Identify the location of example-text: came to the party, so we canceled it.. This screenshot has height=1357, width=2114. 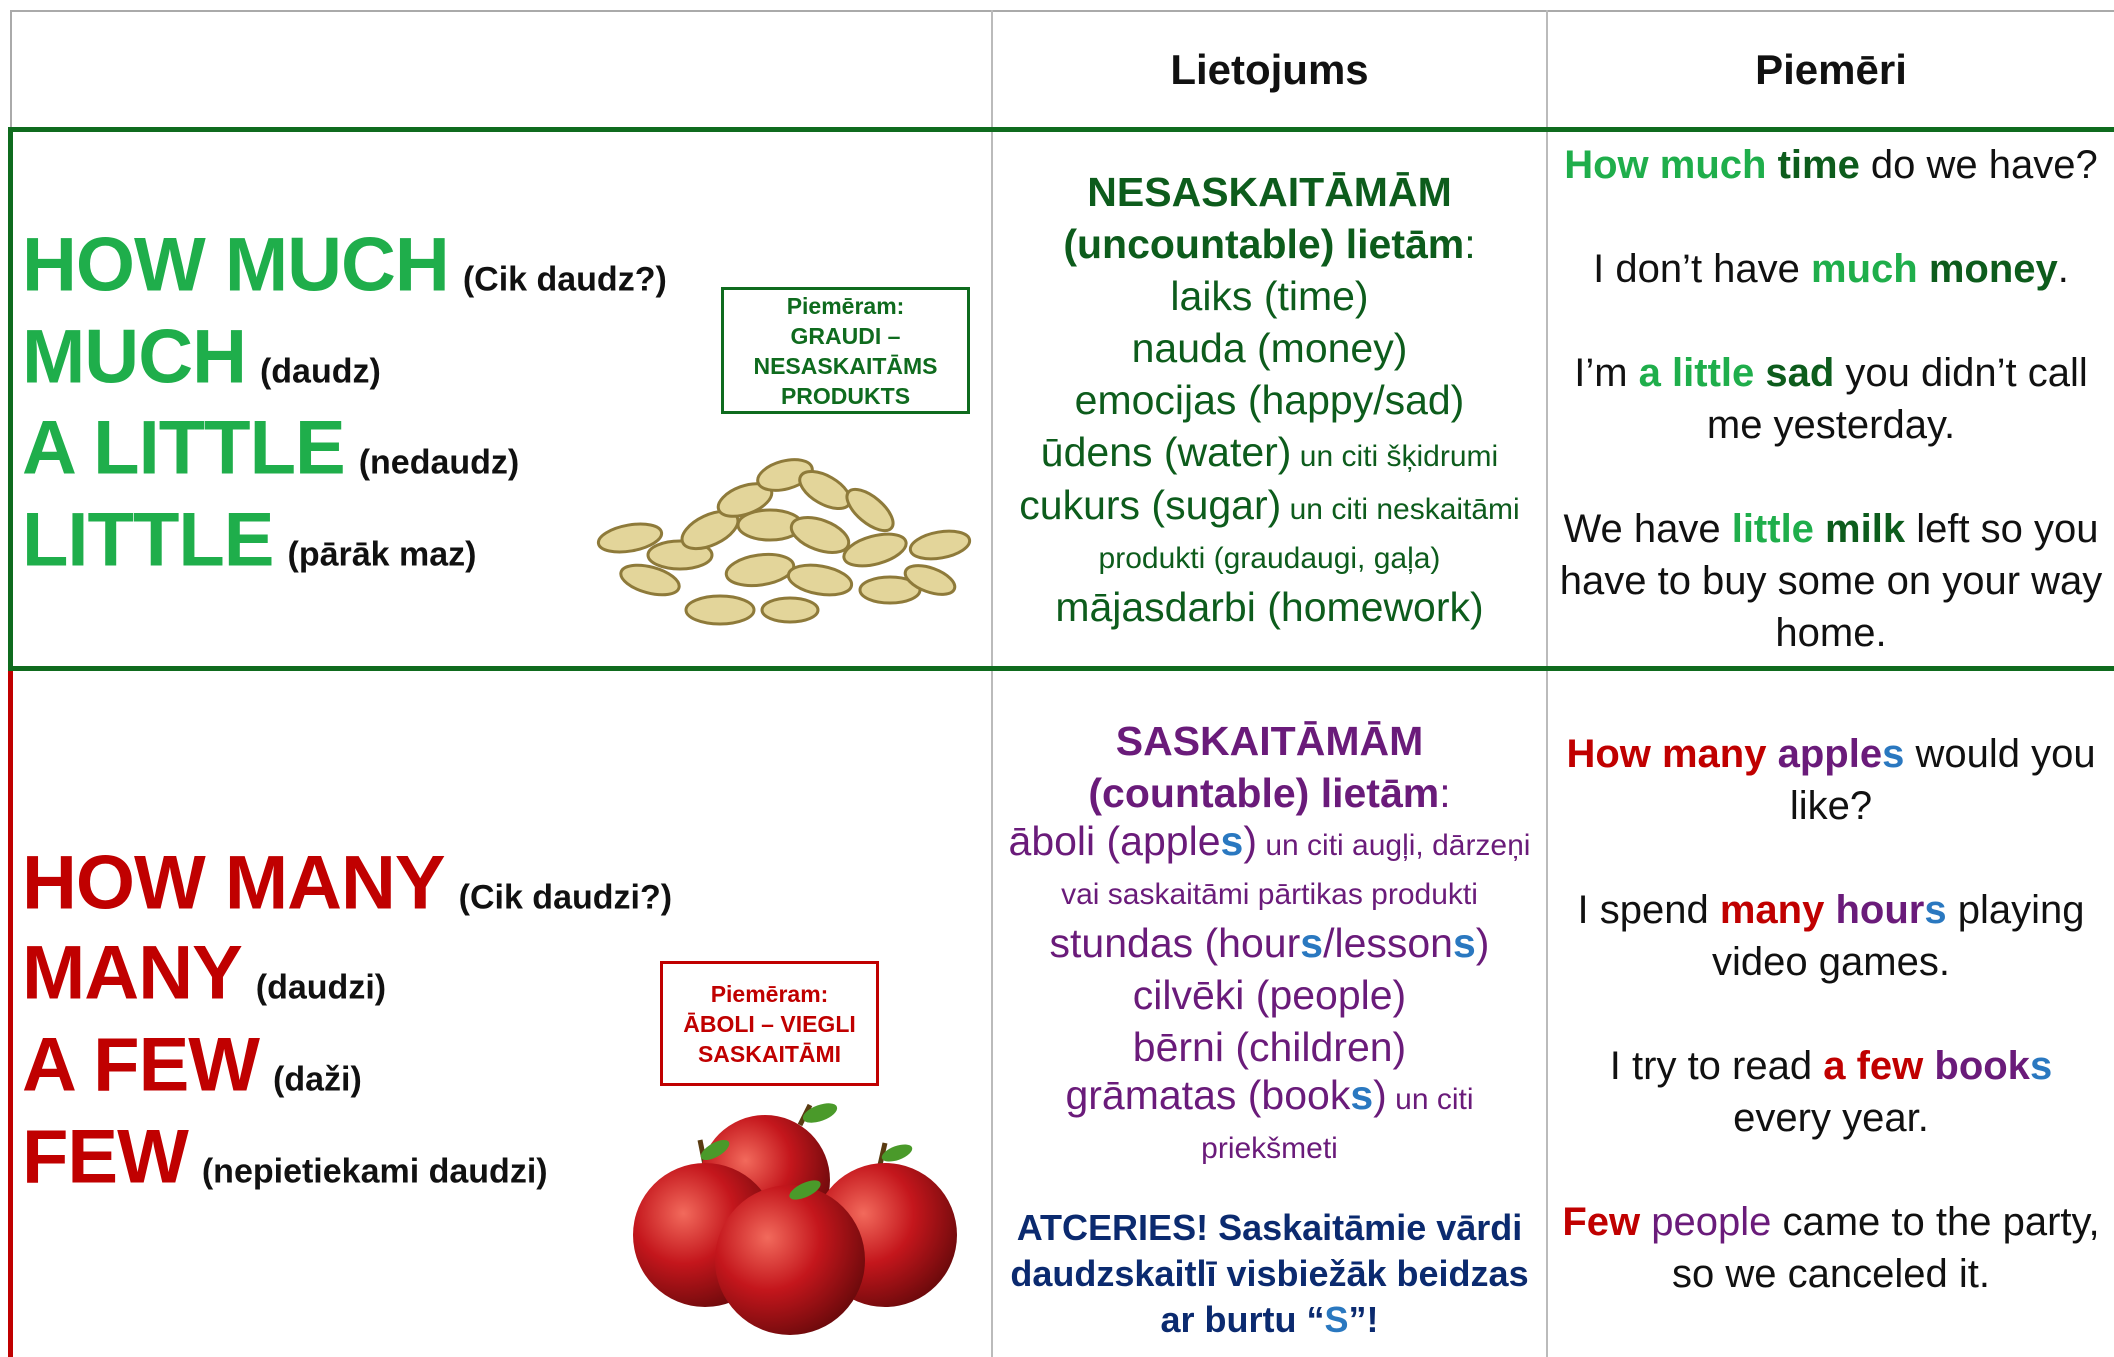
(1886, 1248).